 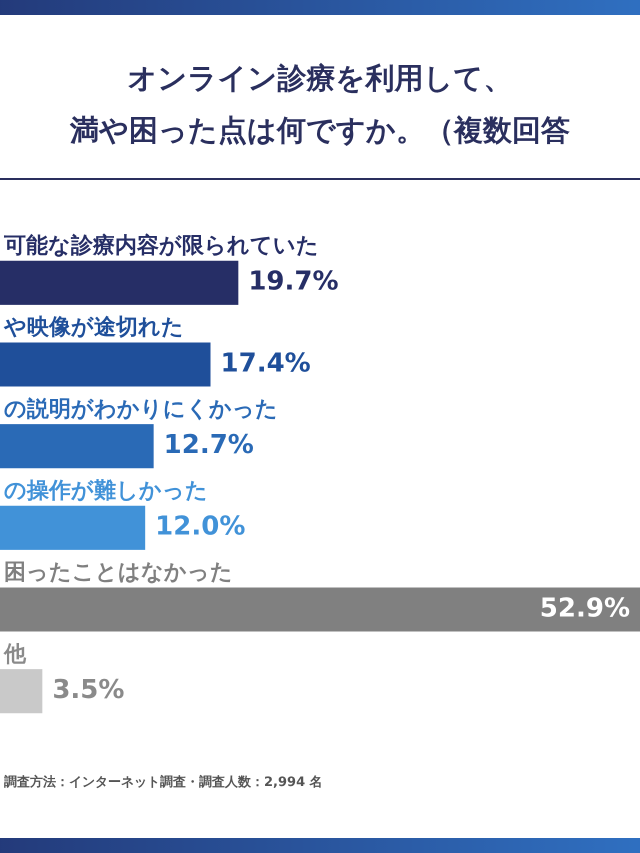 I want to click on y-tick-label: 他, so click(x=15, y=654).